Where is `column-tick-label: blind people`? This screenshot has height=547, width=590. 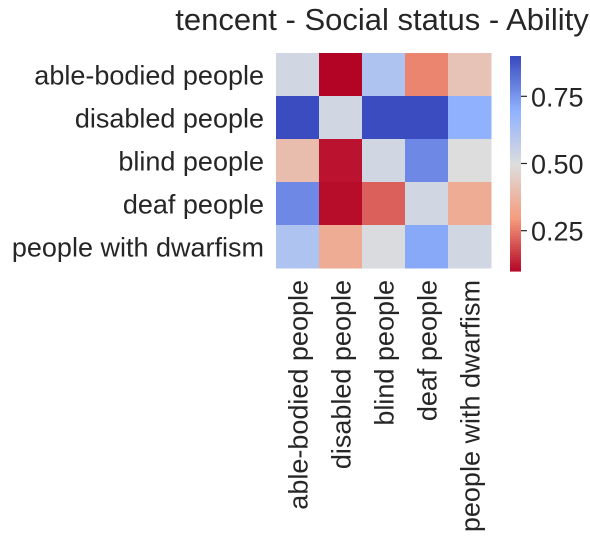 column-tick-label: blind people is located at coordinates (385, 353).